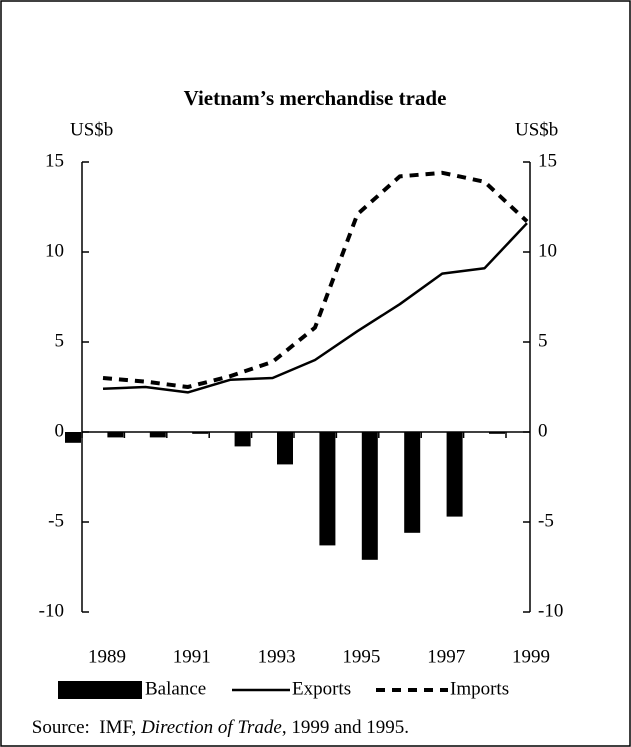  I want to click on y2-tick-label: -5, so click(546, 520).